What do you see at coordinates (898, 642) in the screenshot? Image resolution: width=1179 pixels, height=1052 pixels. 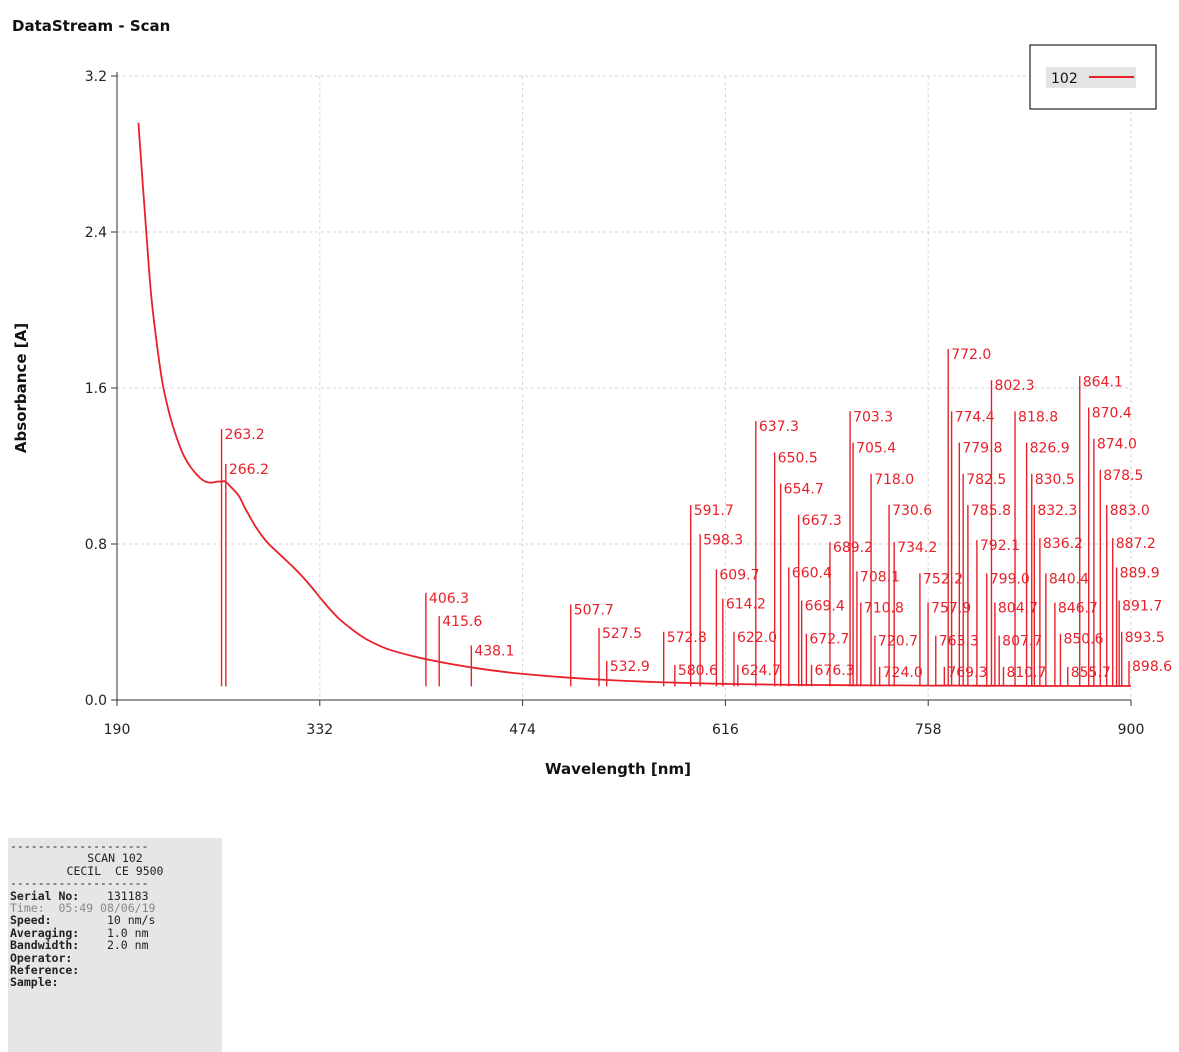 I see `peak-label: 720.7` at bounding box center [898, 642].